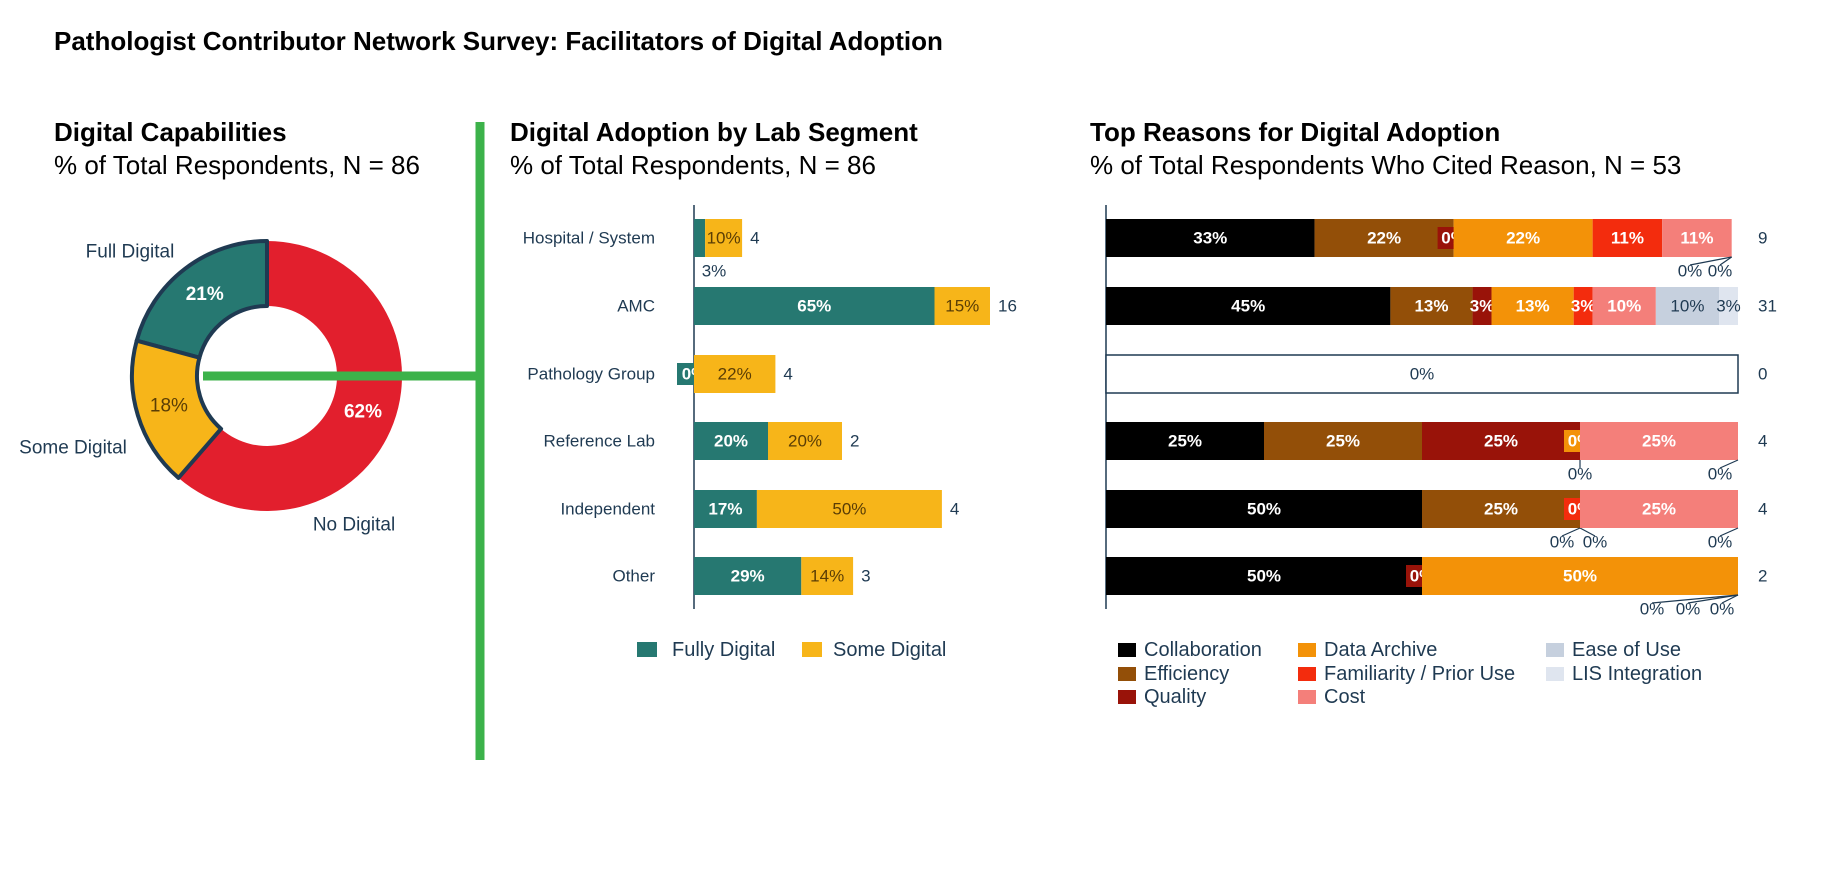 The image size is (1828, 876). What do you see at coordinates (1175, 697) in the screenshot?
I see `legend-label-reason: Quality` at bounding box center [1175, 697].